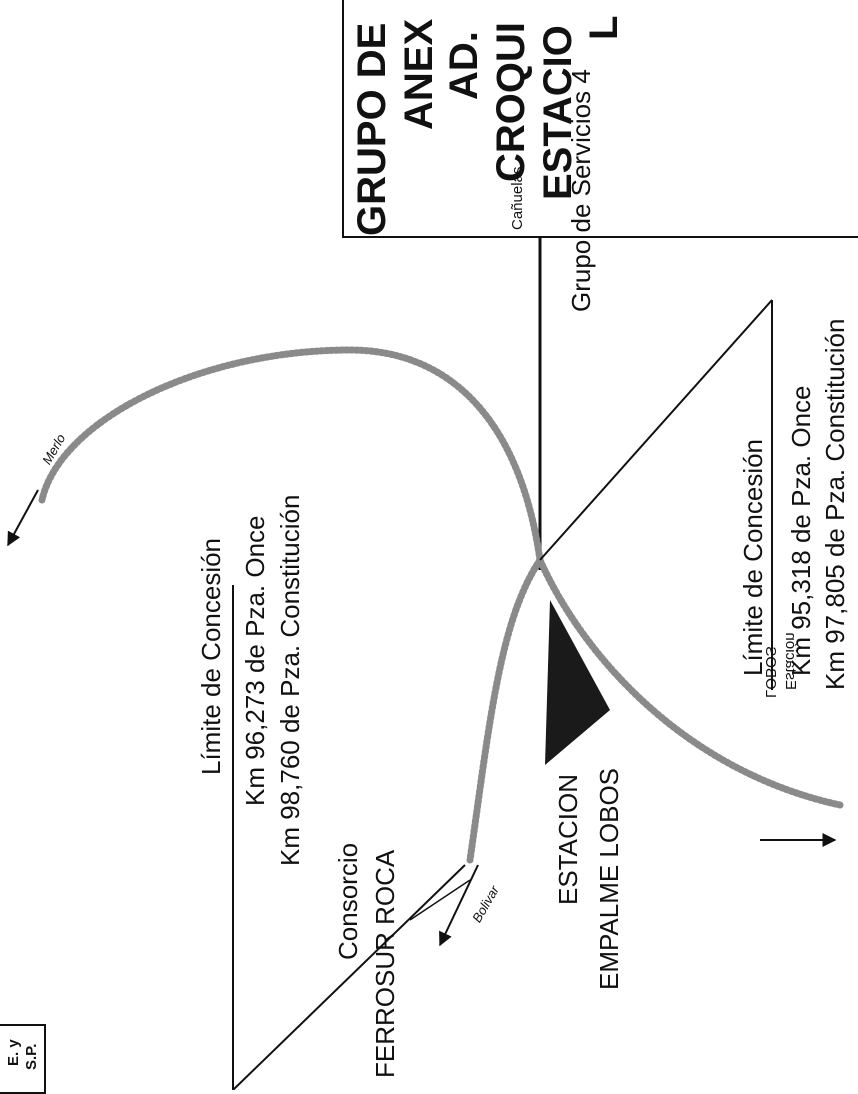 Image resolution: width=858 pixels, height=1094 pixels. I want to click on title-line-1: GRUPO DE, so click(372, 129).